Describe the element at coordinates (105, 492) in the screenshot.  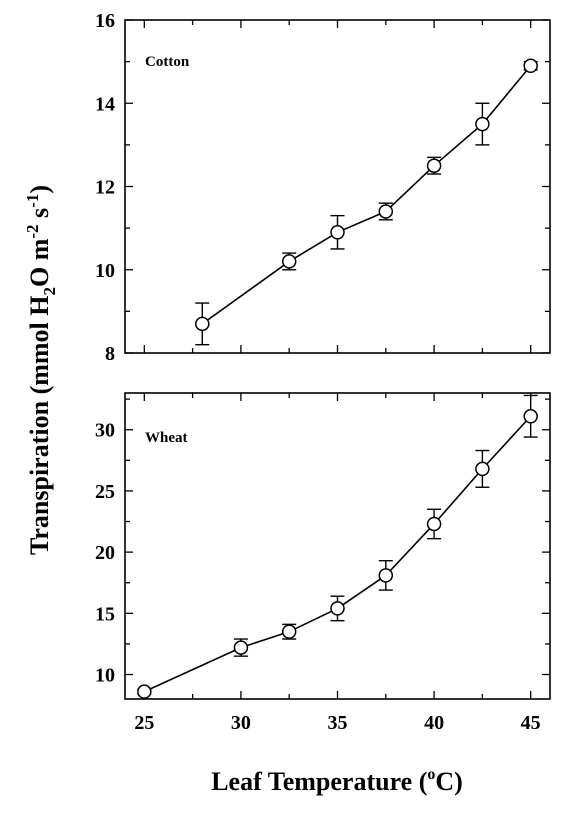
I see `wheat-y-tick-label: 25` at that location.